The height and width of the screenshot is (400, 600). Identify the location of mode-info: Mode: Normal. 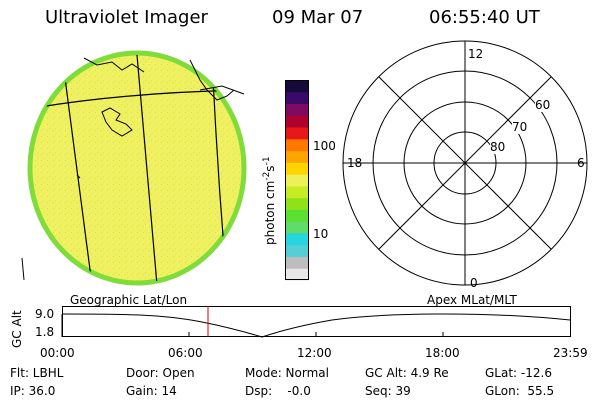
(287, 373).